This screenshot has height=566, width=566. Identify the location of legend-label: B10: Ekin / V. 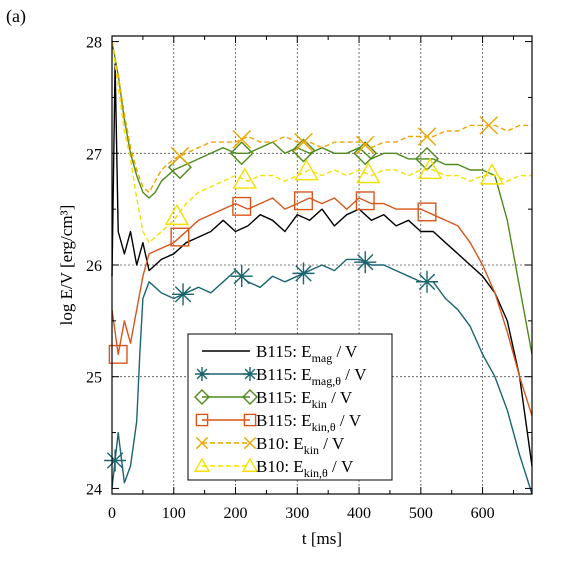
(300, 445).